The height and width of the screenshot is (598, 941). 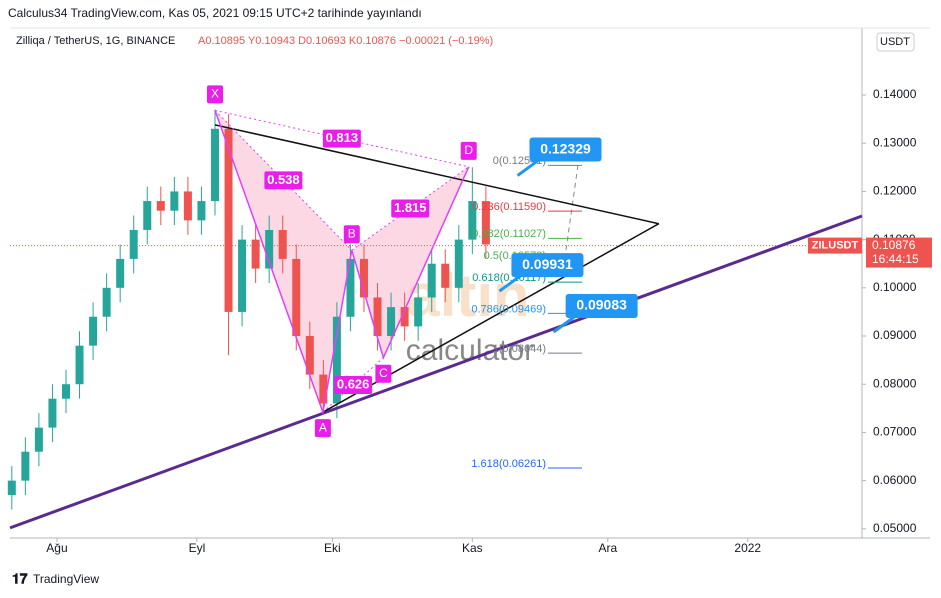 I want to click on callout-label: 0.12329, so click(x=565, y=148).